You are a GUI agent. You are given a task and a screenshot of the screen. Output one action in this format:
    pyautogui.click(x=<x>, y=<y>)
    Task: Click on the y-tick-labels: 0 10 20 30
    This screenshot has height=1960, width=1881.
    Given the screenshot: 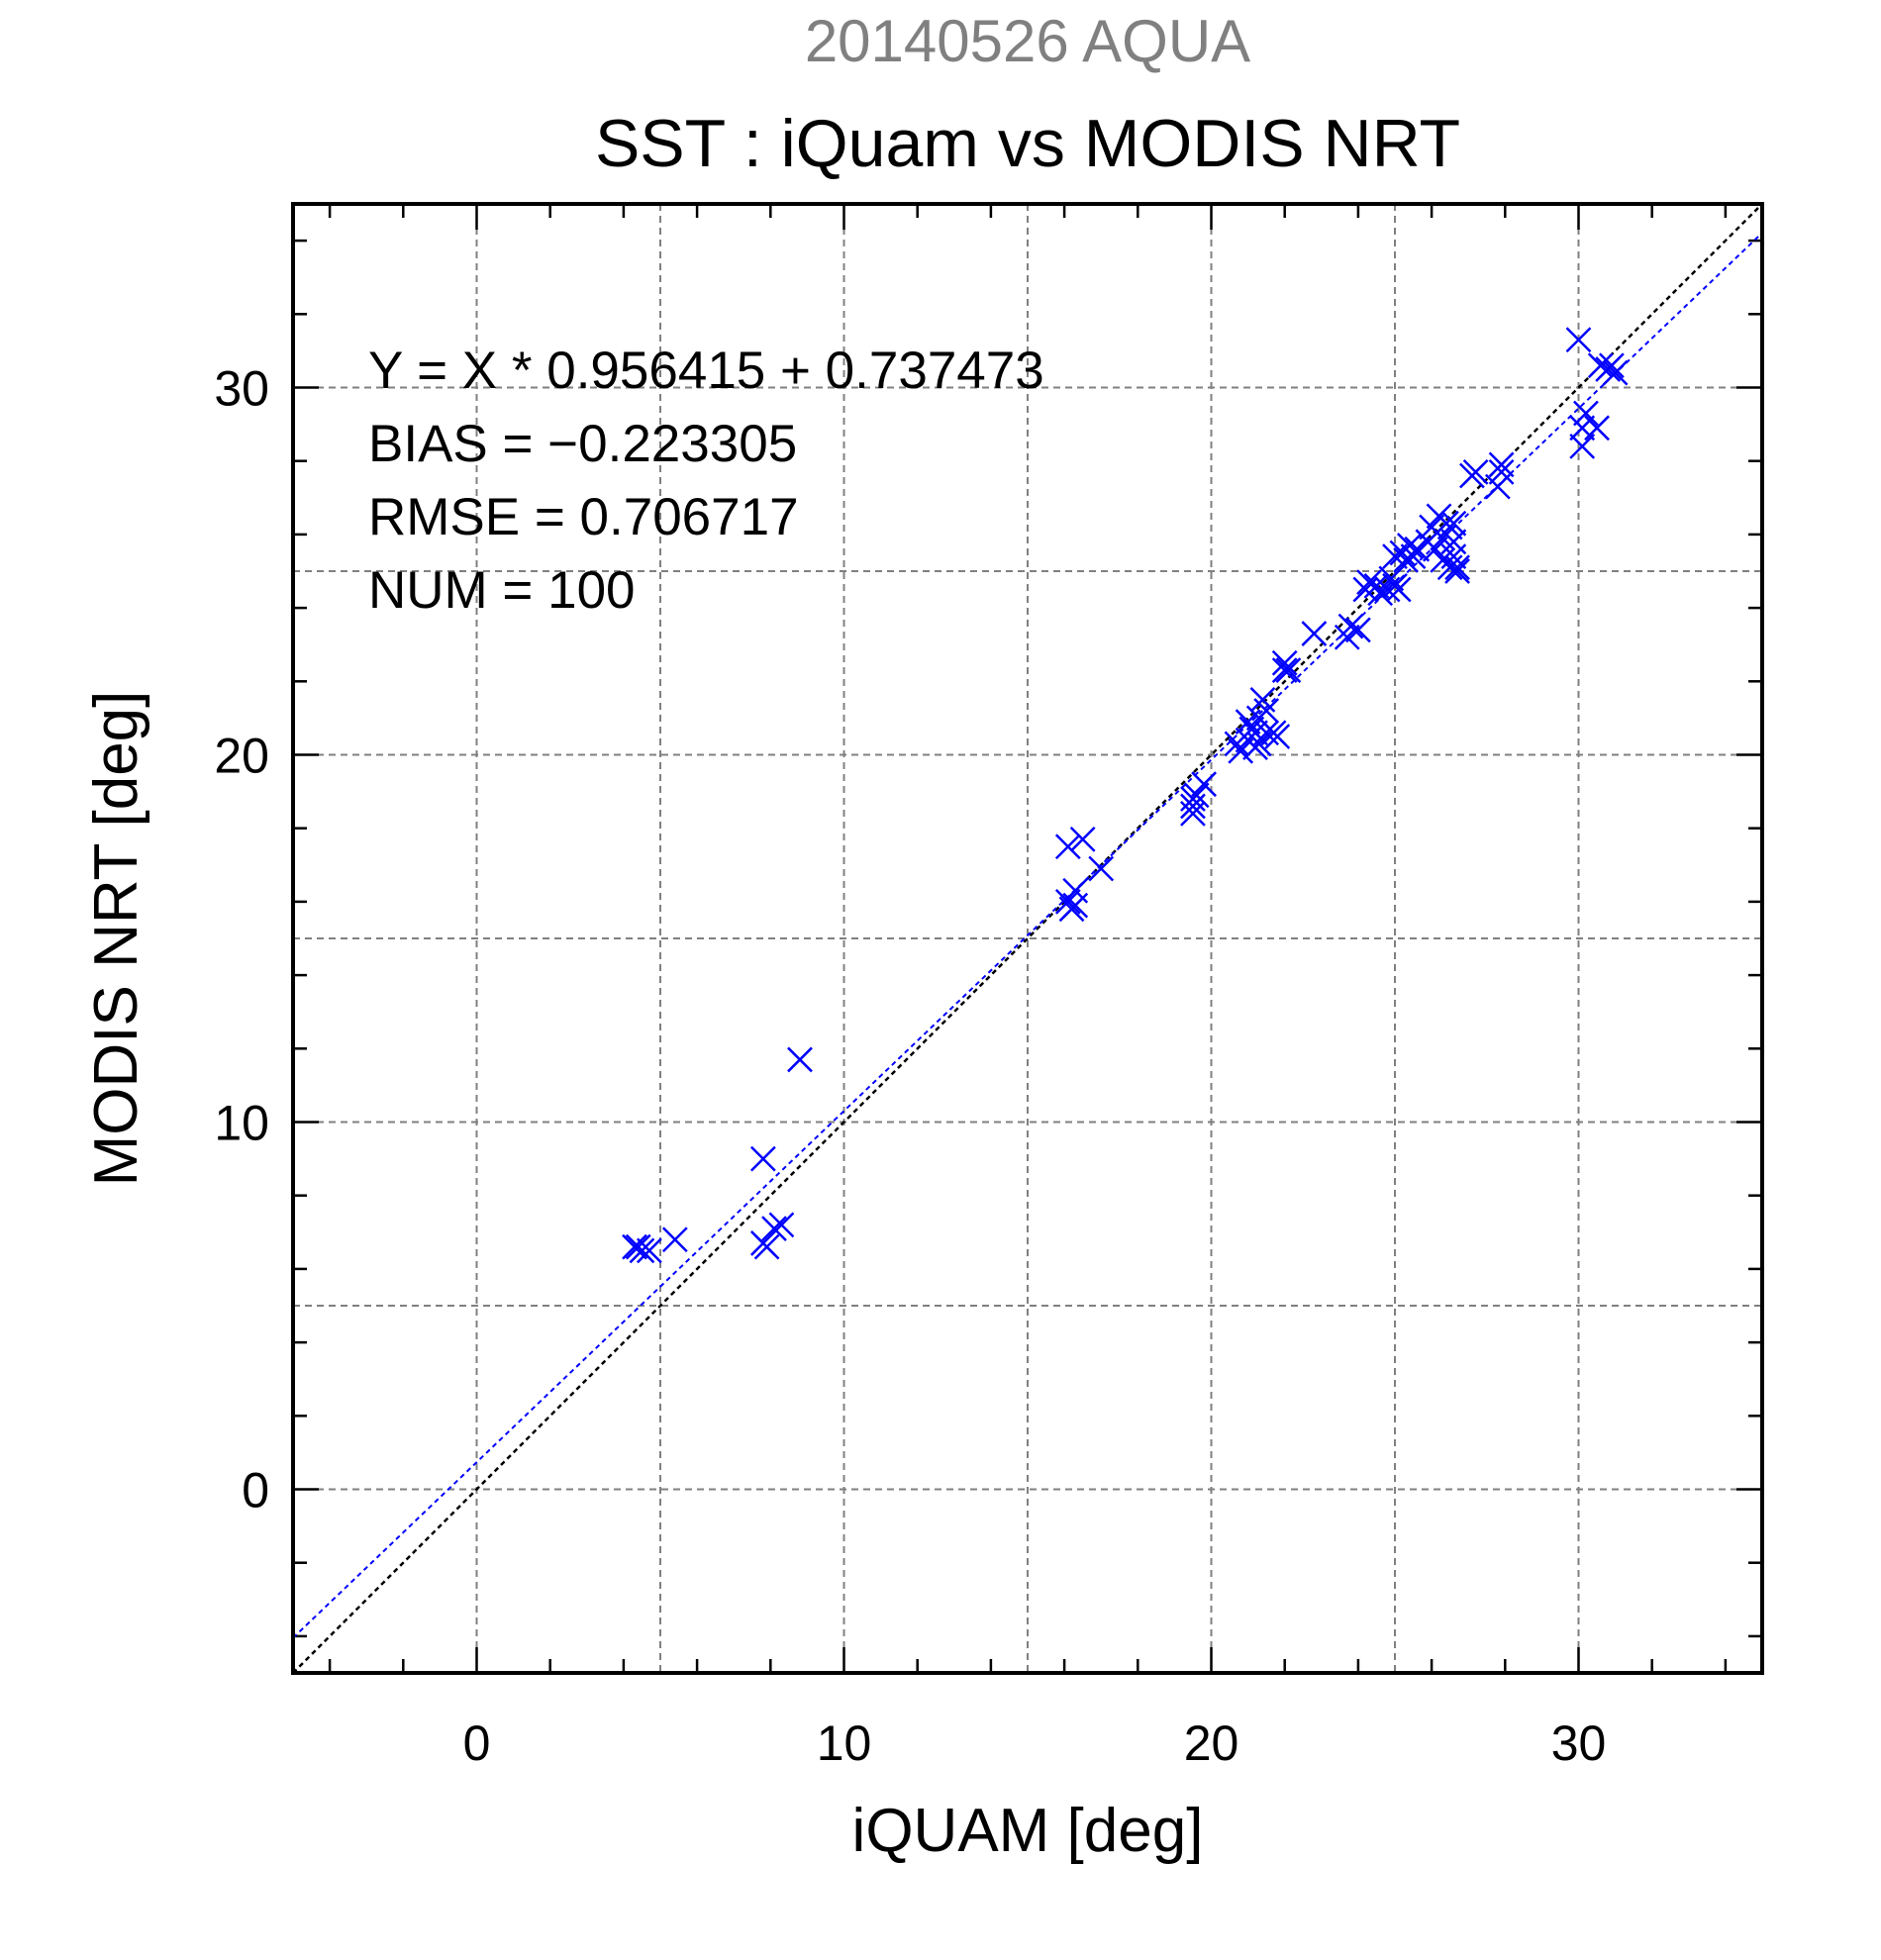 What is the action you would take?
    pyautogui.click(x=242, y=940)
    